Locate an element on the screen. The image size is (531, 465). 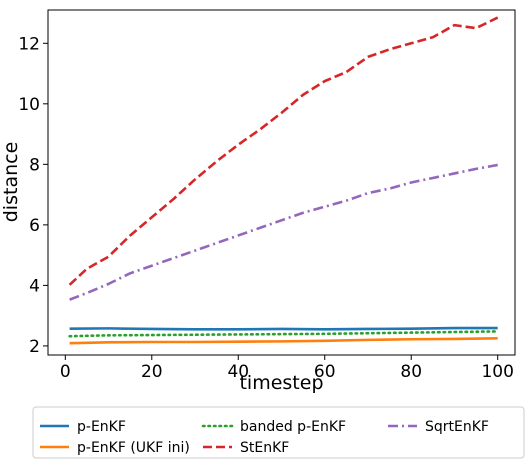
x-tick-label: 80 is located at coordinates (411, 372).